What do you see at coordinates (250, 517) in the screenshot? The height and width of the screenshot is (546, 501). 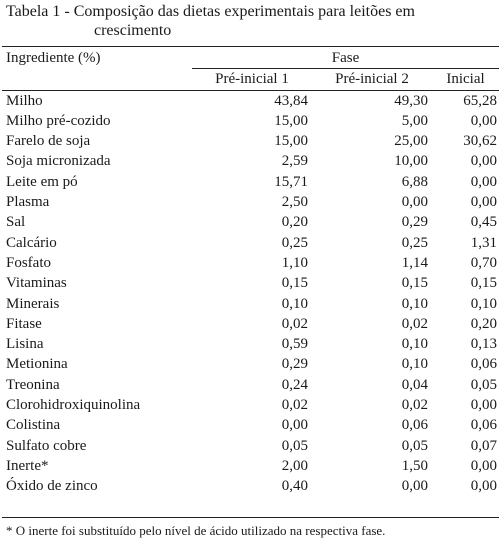 I see `bottom-rule` at bounding box center [250, 517].